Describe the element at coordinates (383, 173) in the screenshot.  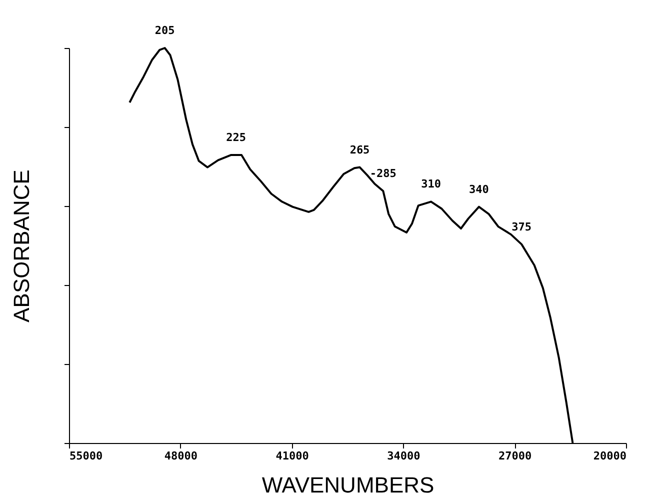
I see `annotation: -285` at that location.